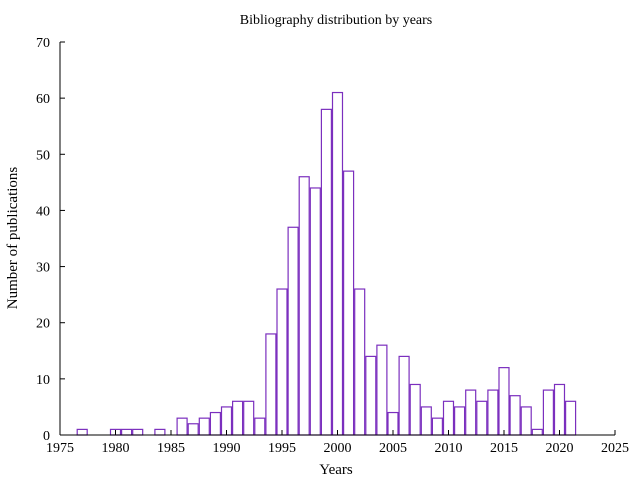 The width and height of the screenshot is (640, 480). Describe the element at coordinates (336, 470) in the screenshot. I see `x-axis-label: Years` at that location.